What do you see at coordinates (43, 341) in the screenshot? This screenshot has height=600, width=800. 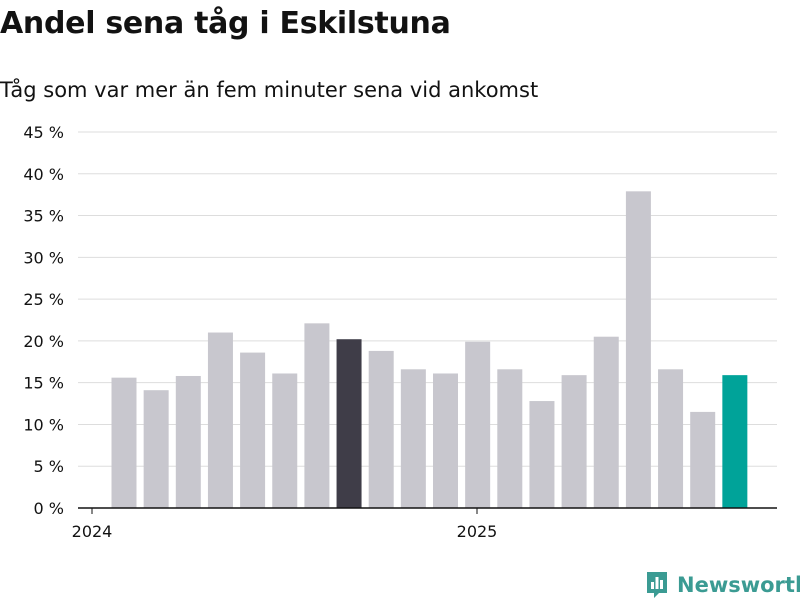 I see `y-tick-label: 20 %` at bounding box center [43, 341].